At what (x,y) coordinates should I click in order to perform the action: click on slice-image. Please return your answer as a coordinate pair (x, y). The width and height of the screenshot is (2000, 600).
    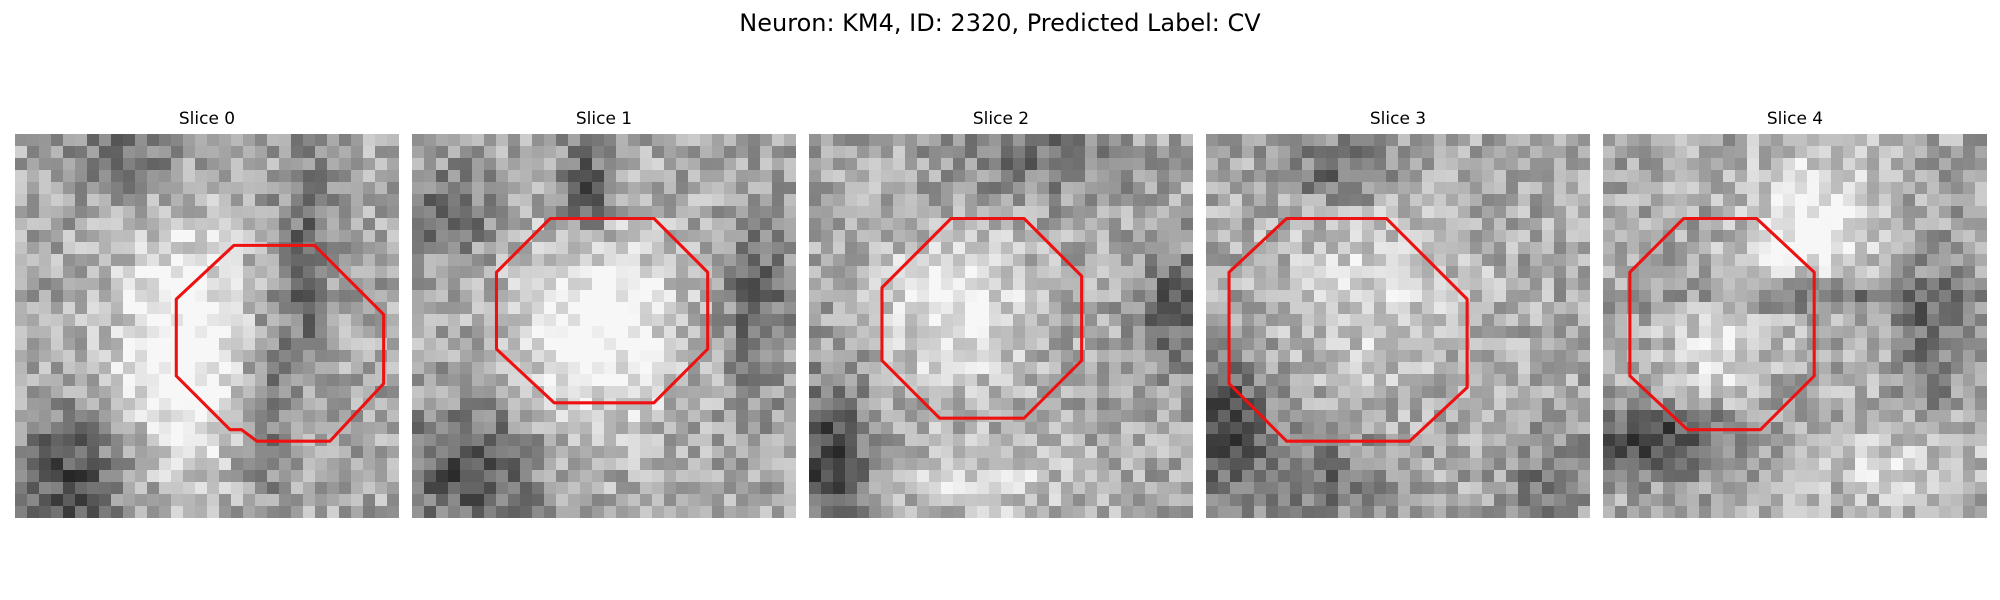
    Looking at the image, I should click on (604, 326).